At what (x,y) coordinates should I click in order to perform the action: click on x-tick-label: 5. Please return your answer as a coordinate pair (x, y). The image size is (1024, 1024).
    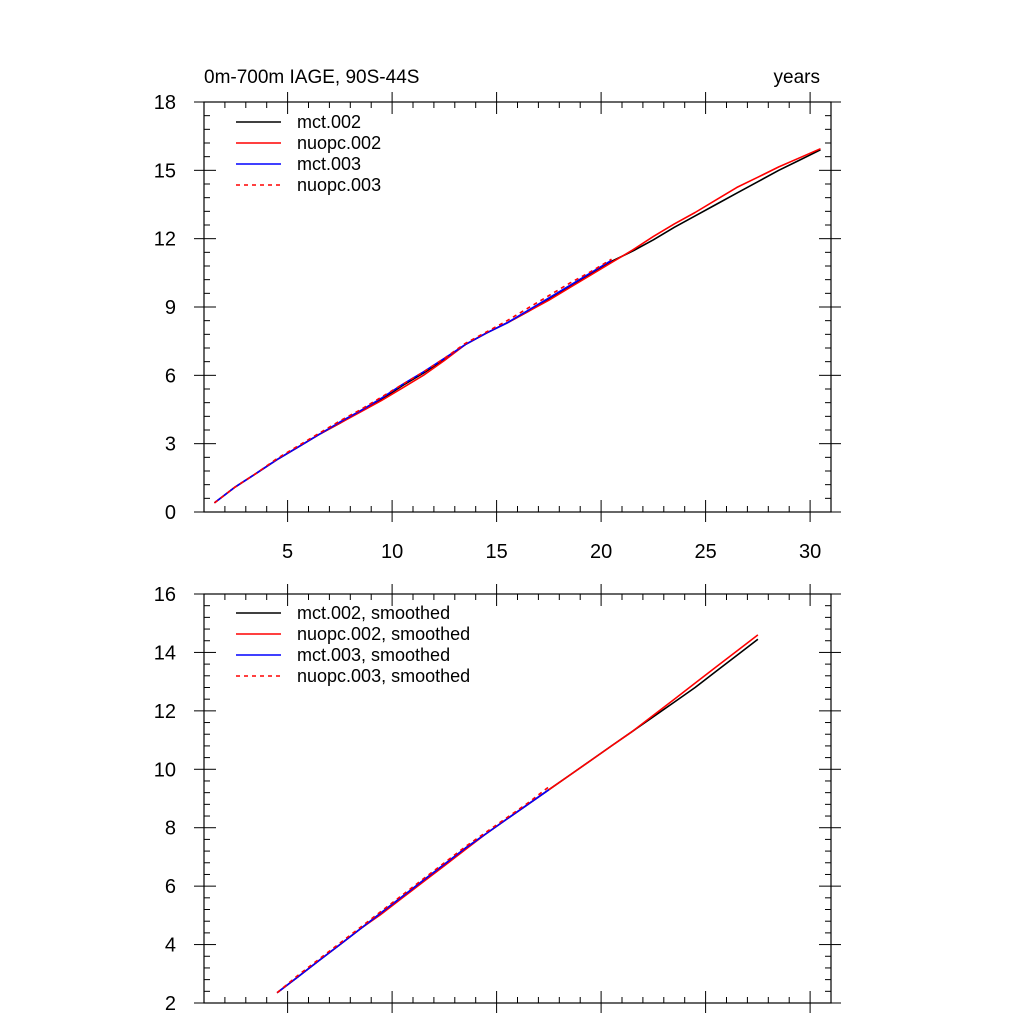
    Looking at the image, I should click on (287, 552).